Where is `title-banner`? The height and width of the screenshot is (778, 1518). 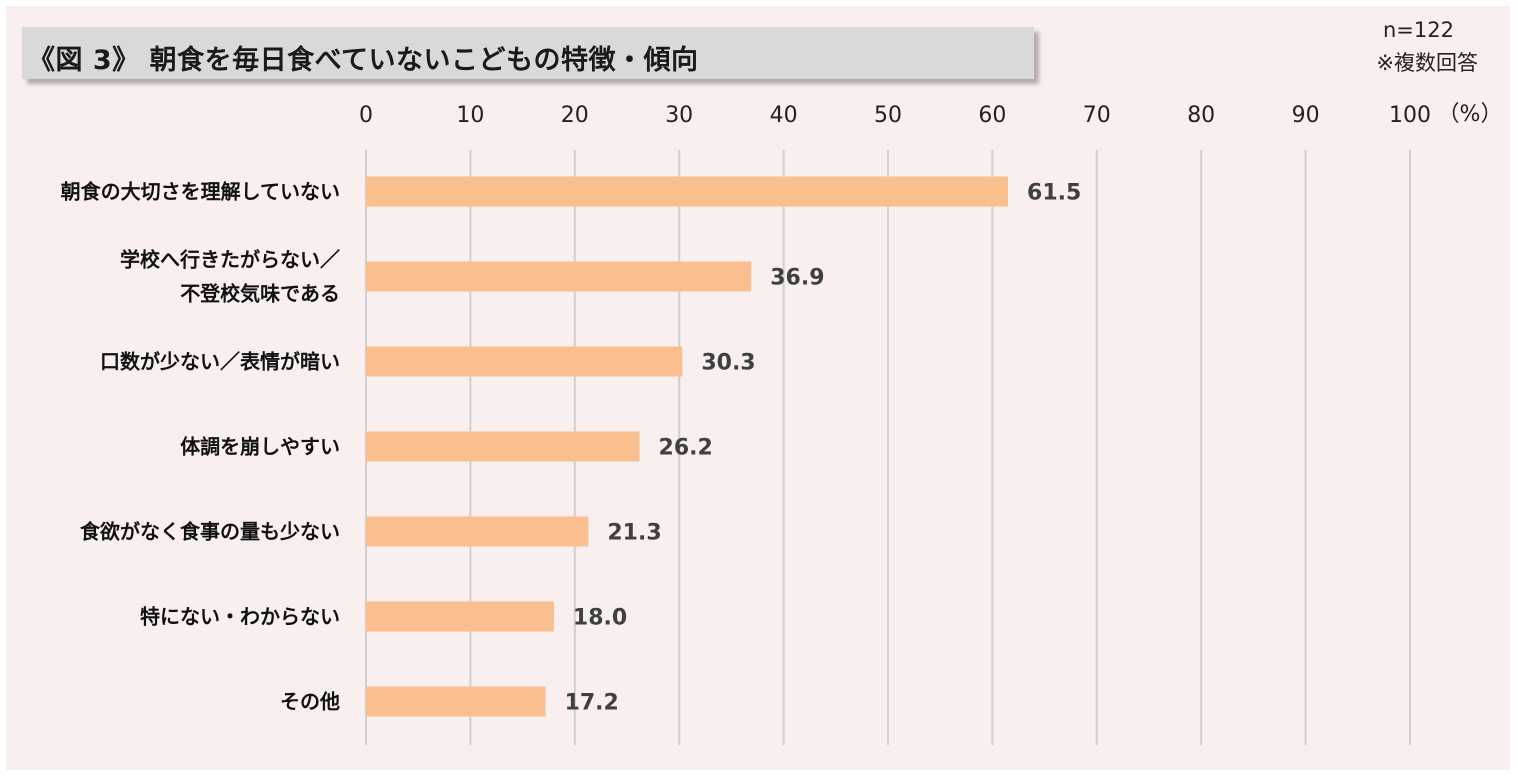
title-banner is located at coordinates (528, 53).